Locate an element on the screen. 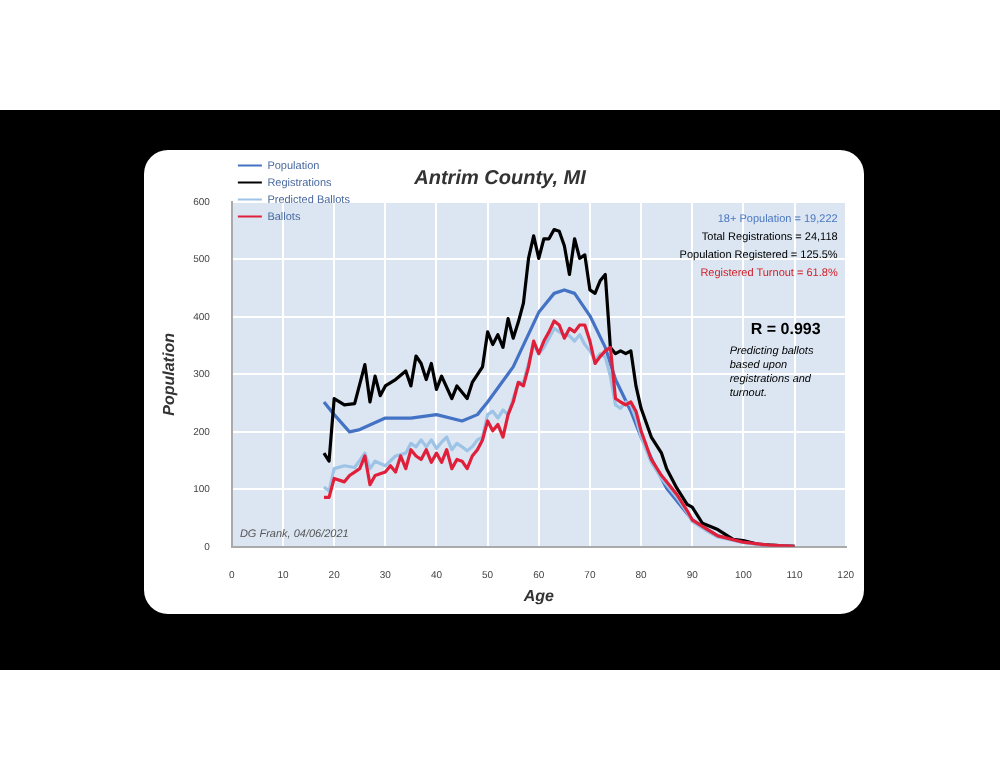  x-axis-title: Age is located at coordinates (538, 595).